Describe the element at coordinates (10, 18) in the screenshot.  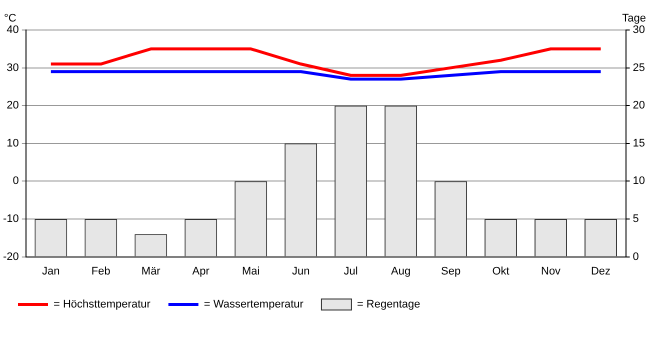
I see `y-axis-title: °C` at that location.